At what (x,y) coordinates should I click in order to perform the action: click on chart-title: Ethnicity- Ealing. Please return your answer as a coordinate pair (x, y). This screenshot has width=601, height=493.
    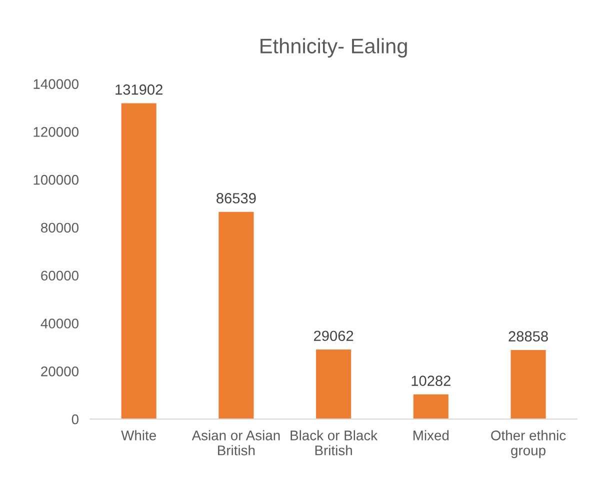
    Looking at the image, I should click on (333, 48).